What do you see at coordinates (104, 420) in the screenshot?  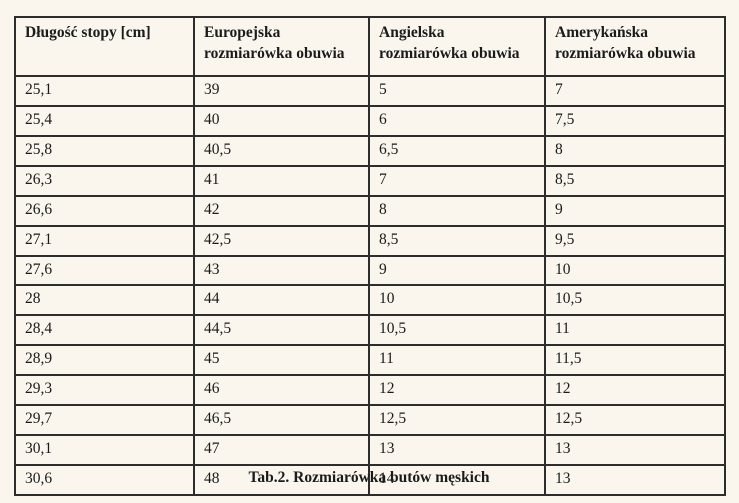 I see `table-cell: 29,7` at bounding box center [104, 420].